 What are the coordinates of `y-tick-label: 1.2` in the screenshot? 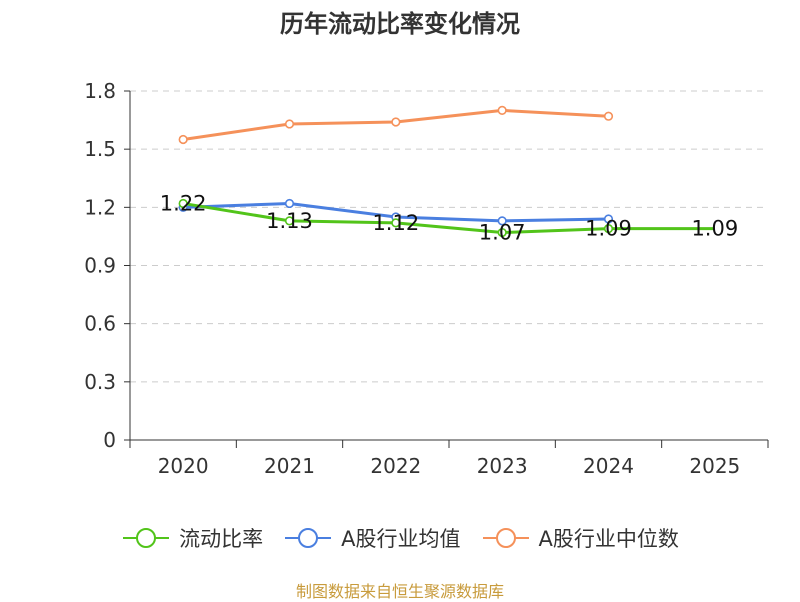 It's located at (100, 207).